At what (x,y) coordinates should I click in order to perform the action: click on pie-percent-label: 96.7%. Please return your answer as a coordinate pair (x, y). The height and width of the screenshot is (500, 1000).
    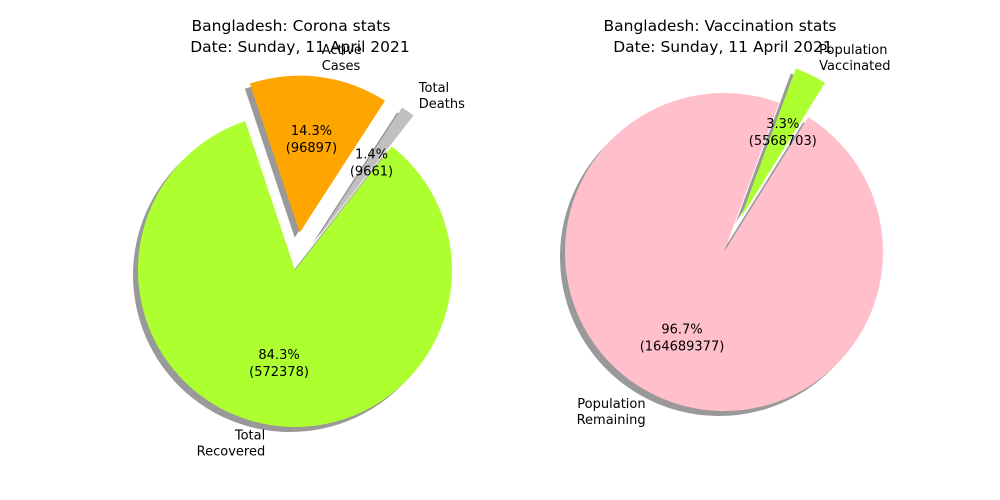
    Looking at the image, I should click on (681, 330).